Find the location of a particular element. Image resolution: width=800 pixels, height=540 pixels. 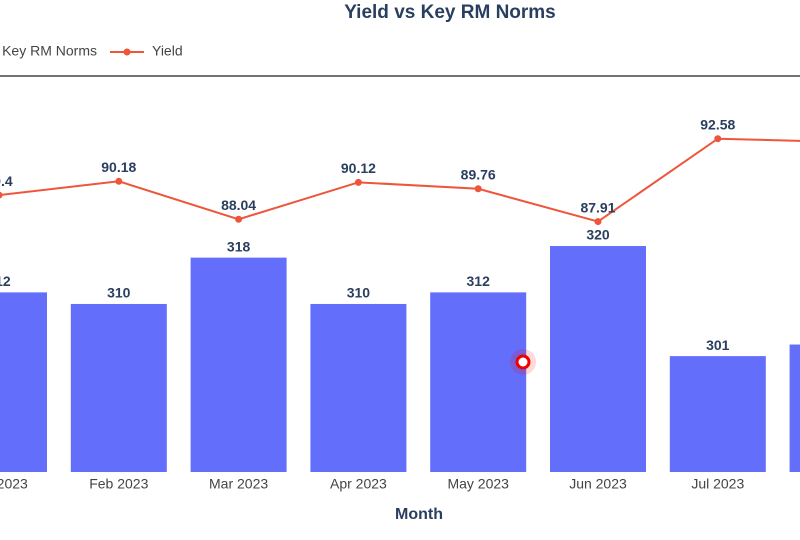

legend-label: Key RM Norms is located at coordinates (49, 51).